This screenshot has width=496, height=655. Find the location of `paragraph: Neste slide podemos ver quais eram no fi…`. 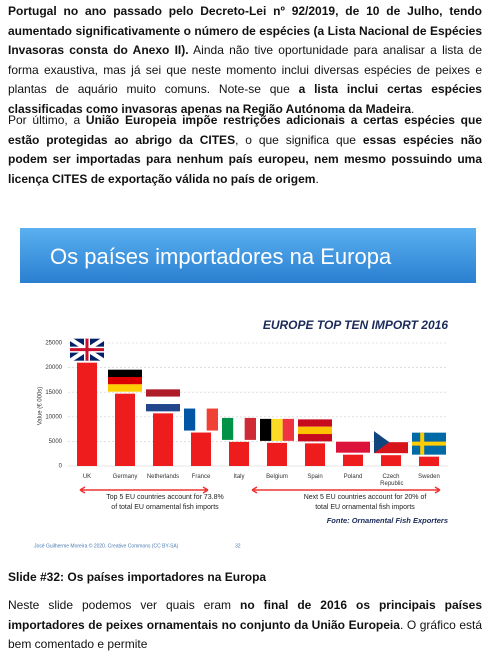

paragraph: Neste slide podemos ver quais eram no fi… is located at coordinates (245, 625).